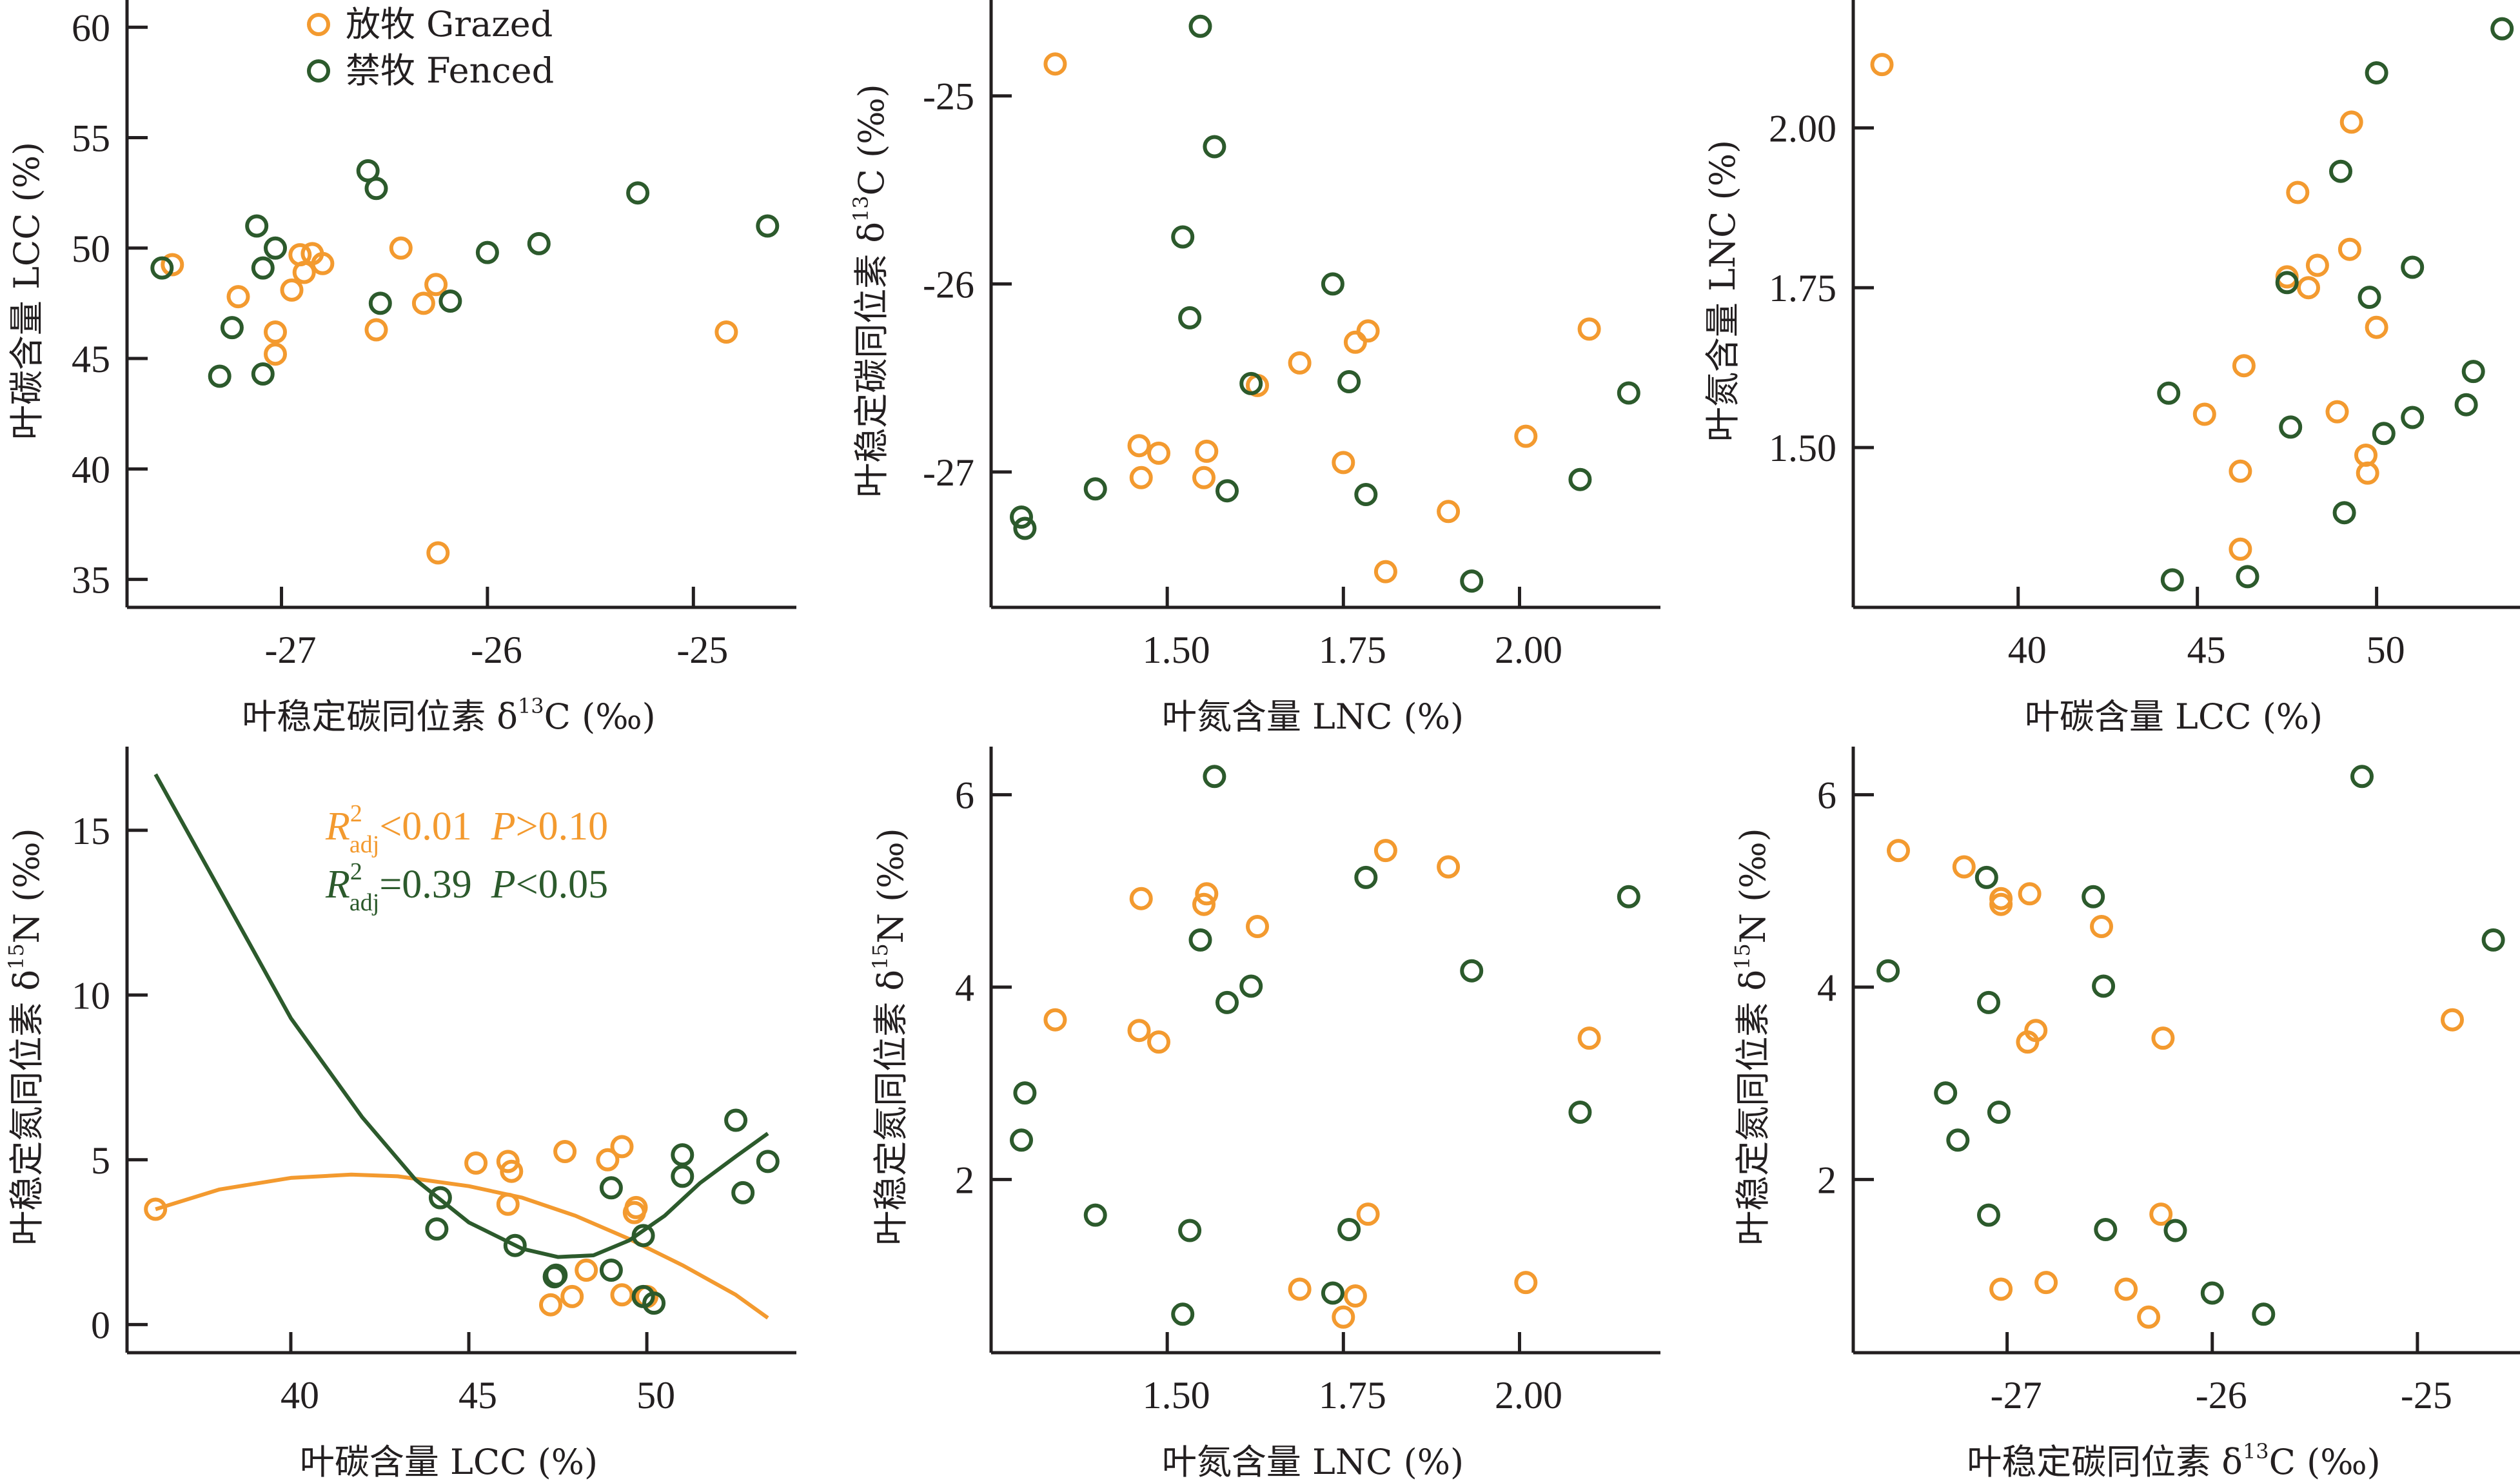 The width and height of the screenshot is (2520, 1481). I want to click on legend-marker-grazed, so click(318, 24).